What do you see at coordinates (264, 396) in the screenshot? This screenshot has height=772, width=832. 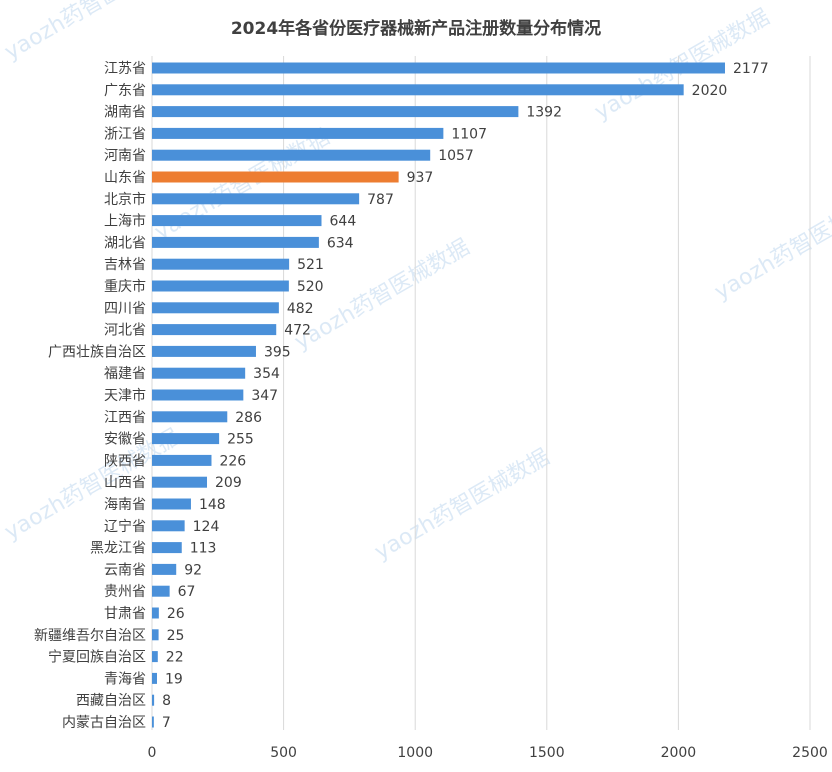 I see `value-label: 347` at bounding box center [264, 396].